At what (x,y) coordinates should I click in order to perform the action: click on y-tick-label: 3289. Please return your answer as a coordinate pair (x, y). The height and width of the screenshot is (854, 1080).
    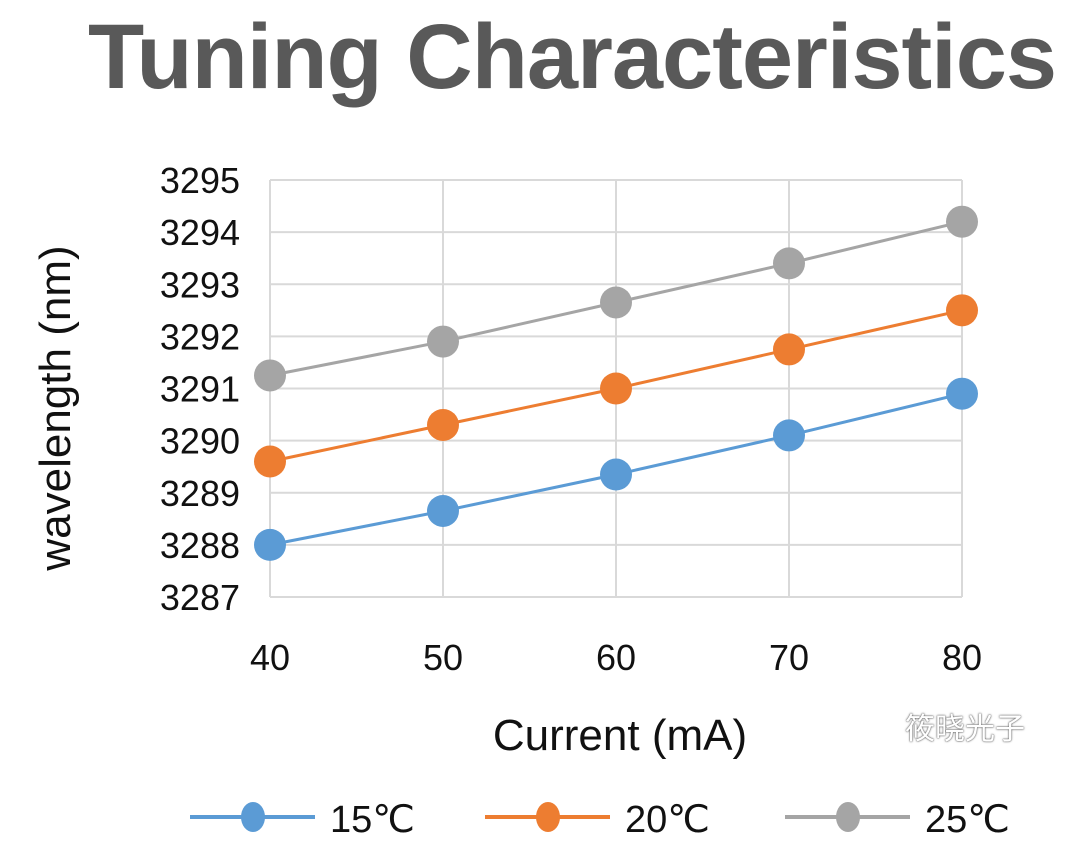
    Looking at the image, I should click on (200, 493).